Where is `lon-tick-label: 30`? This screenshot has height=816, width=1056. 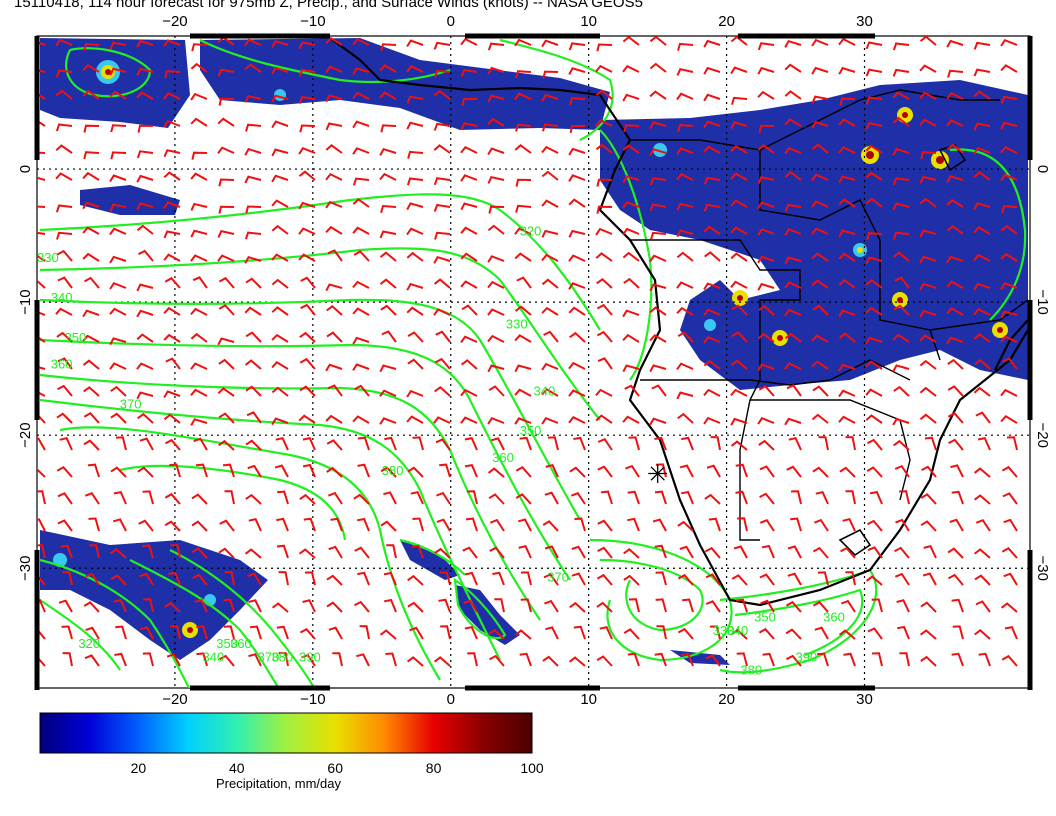 lon-tick-label: 30 is located at coordinates (864, 699).